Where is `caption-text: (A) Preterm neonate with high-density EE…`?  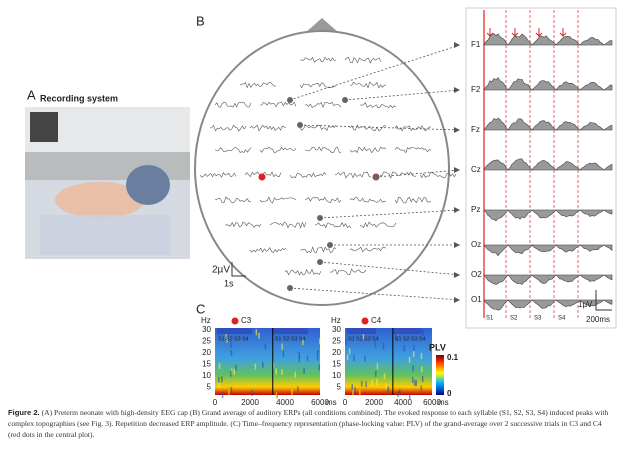 caption-text: (A) Preterm neonate with high-density EE… is located at coordinates (308, 423).